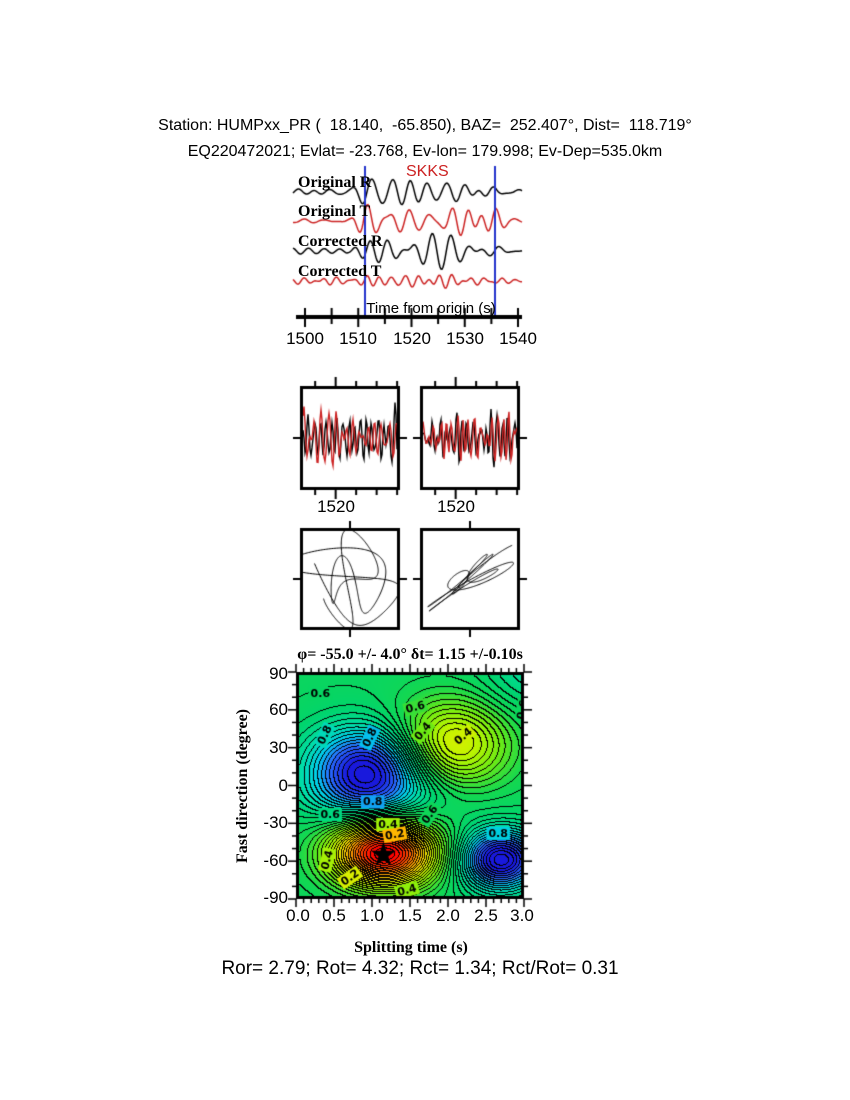 This screenshot has height=1100, width=850. What do you see at coordinates (275, 822) in the screenshot?
I see `ytick-m30: -30` at bounding box center [275, 822].